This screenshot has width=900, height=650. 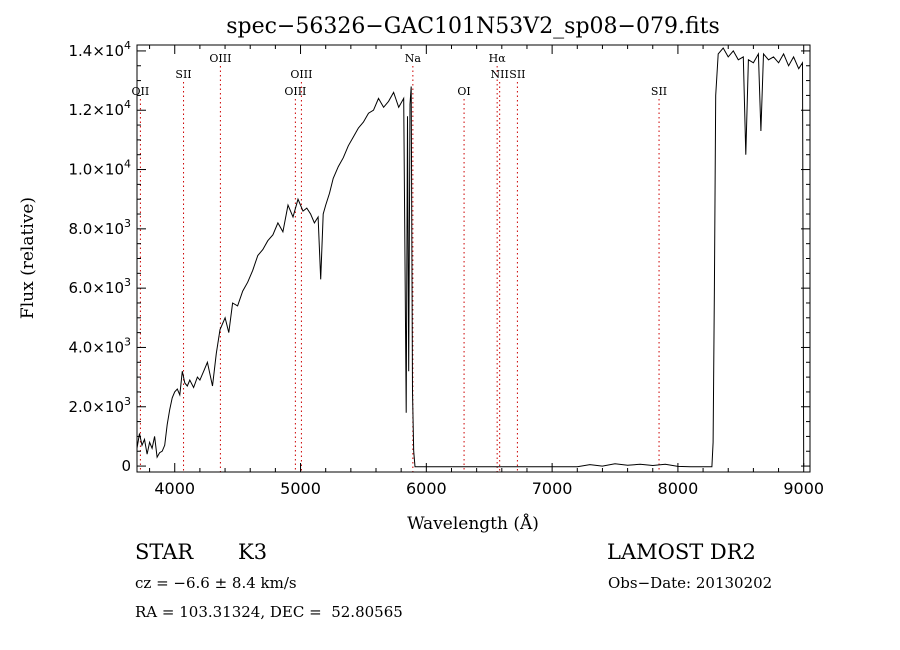 What do you see at coordinates (99, 168) in the screenshot?
I see `y-tick-label: 1.0×10⁴` at bounding box center [99, 168].